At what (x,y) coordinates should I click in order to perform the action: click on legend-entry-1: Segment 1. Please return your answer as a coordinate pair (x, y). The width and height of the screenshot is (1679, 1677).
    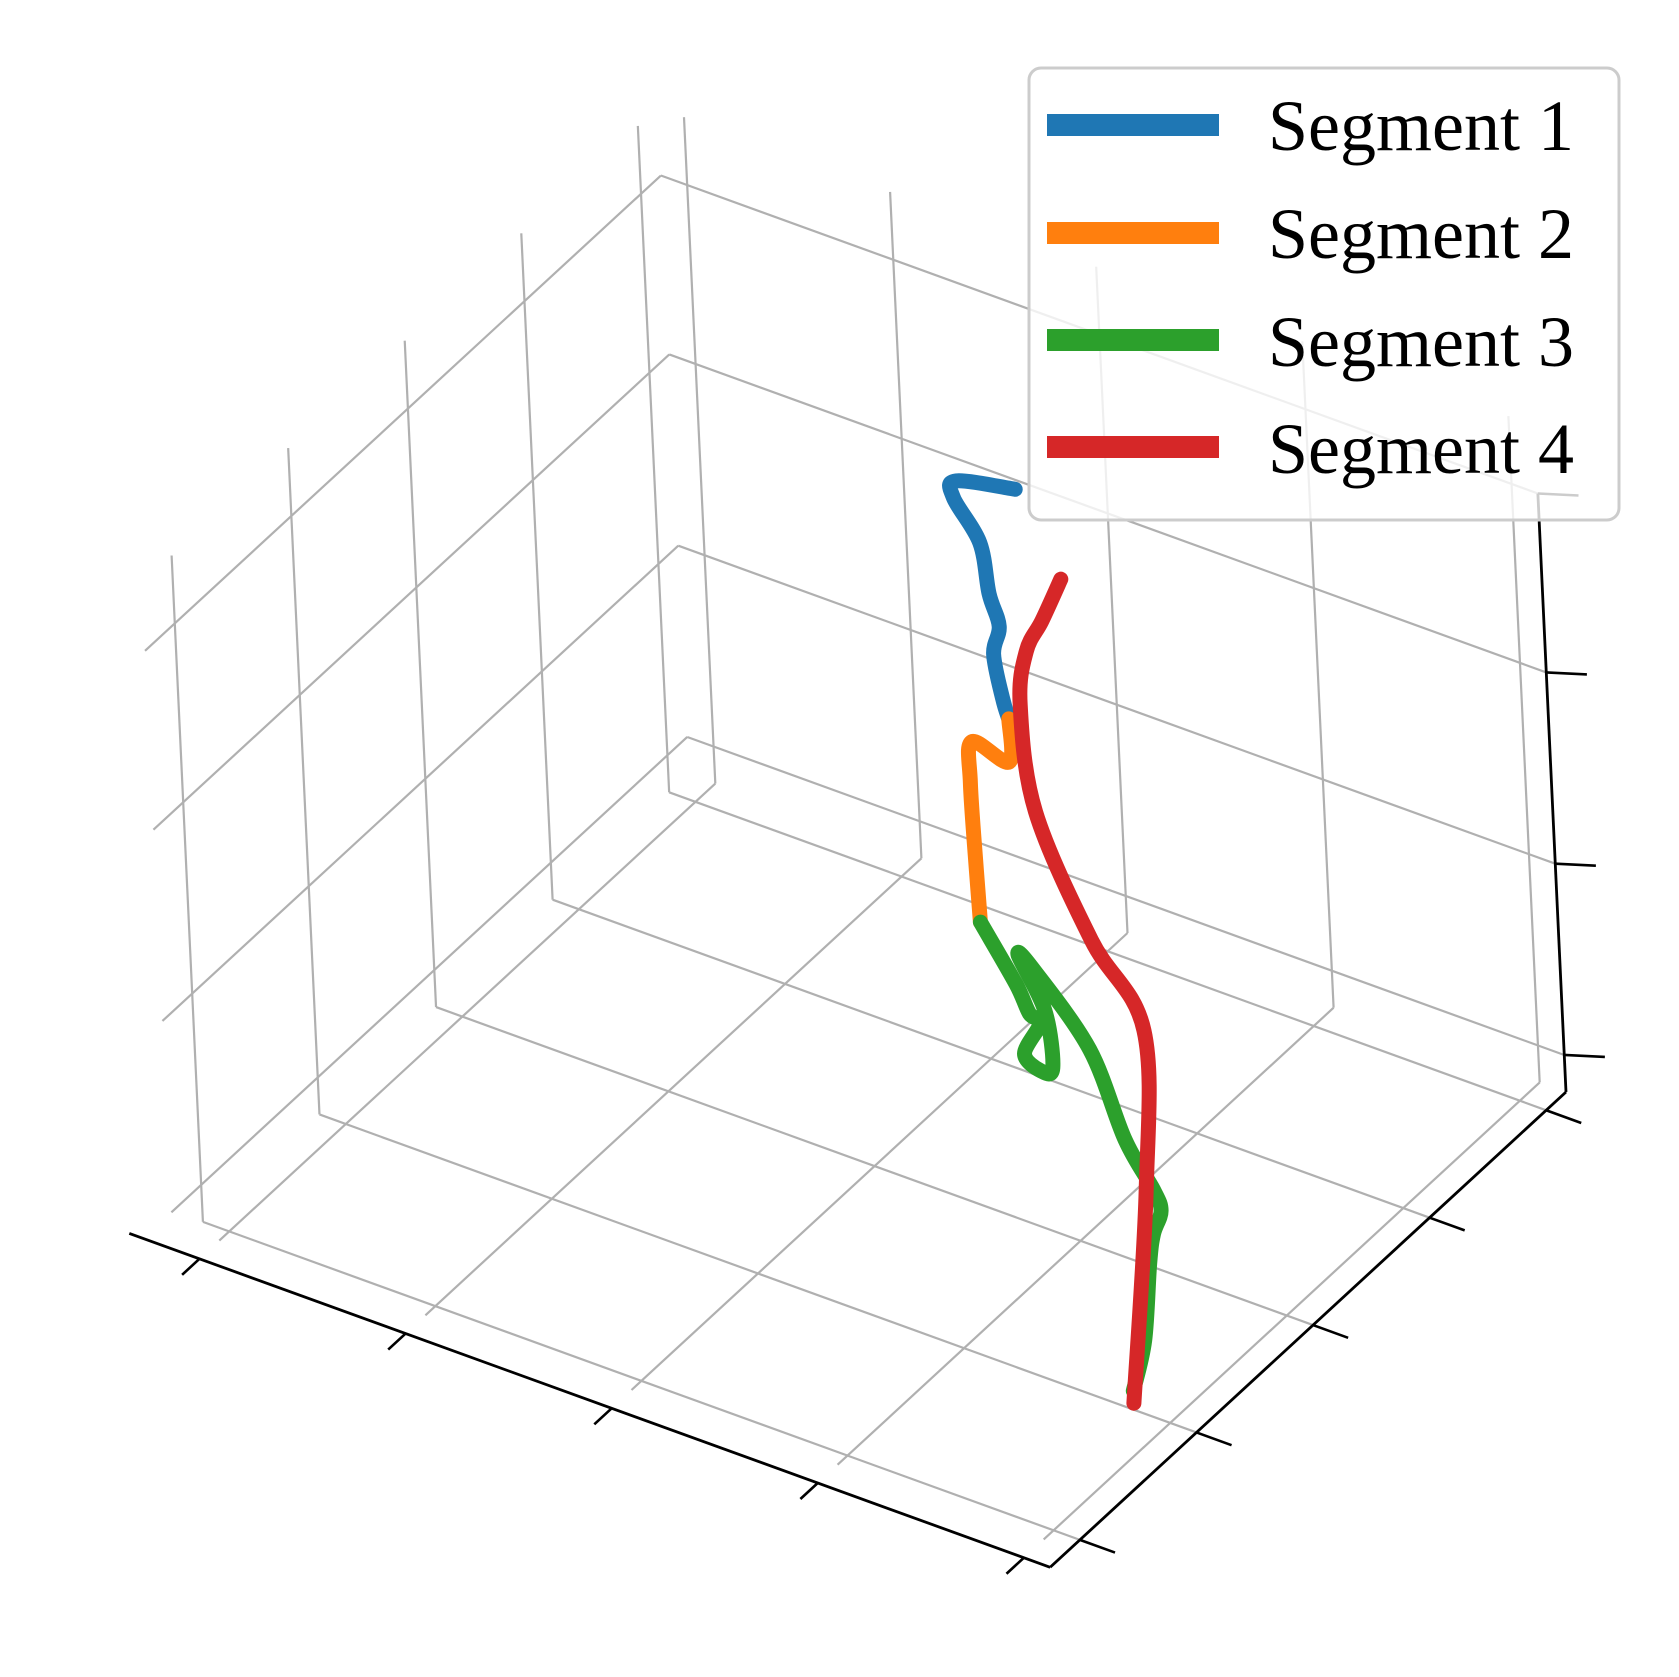
    Looking at the image, I should click on (1310, 126).